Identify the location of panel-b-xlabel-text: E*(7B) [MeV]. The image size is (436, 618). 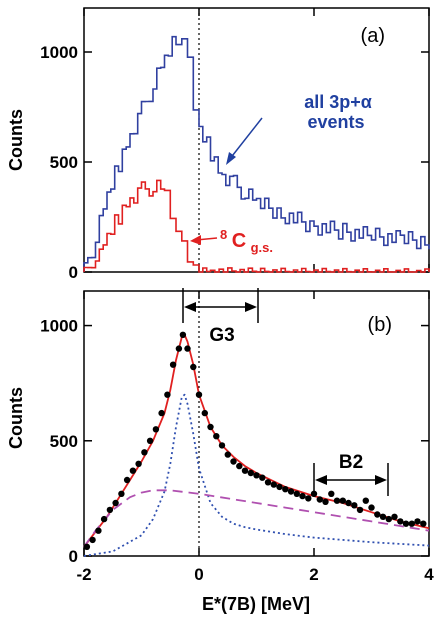
(256, 604).